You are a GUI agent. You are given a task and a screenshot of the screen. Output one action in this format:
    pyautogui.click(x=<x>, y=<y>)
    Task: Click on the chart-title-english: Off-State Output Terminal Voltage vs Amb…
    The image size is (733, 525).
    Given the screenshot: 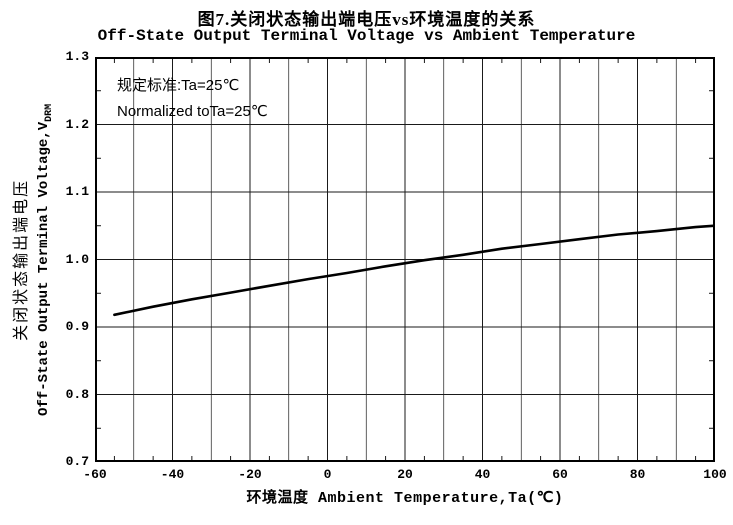 What is the action you would take?
    pyautogui.click(x=366, y=36)
    